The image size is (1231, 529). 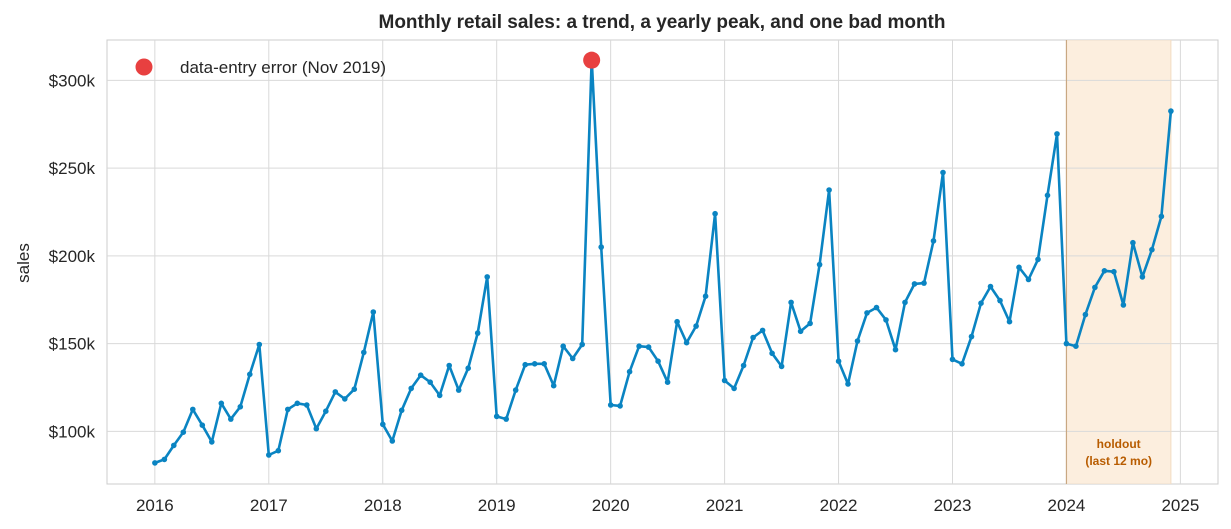 I want to click on holdout-band, so click(x=1118, y=262).